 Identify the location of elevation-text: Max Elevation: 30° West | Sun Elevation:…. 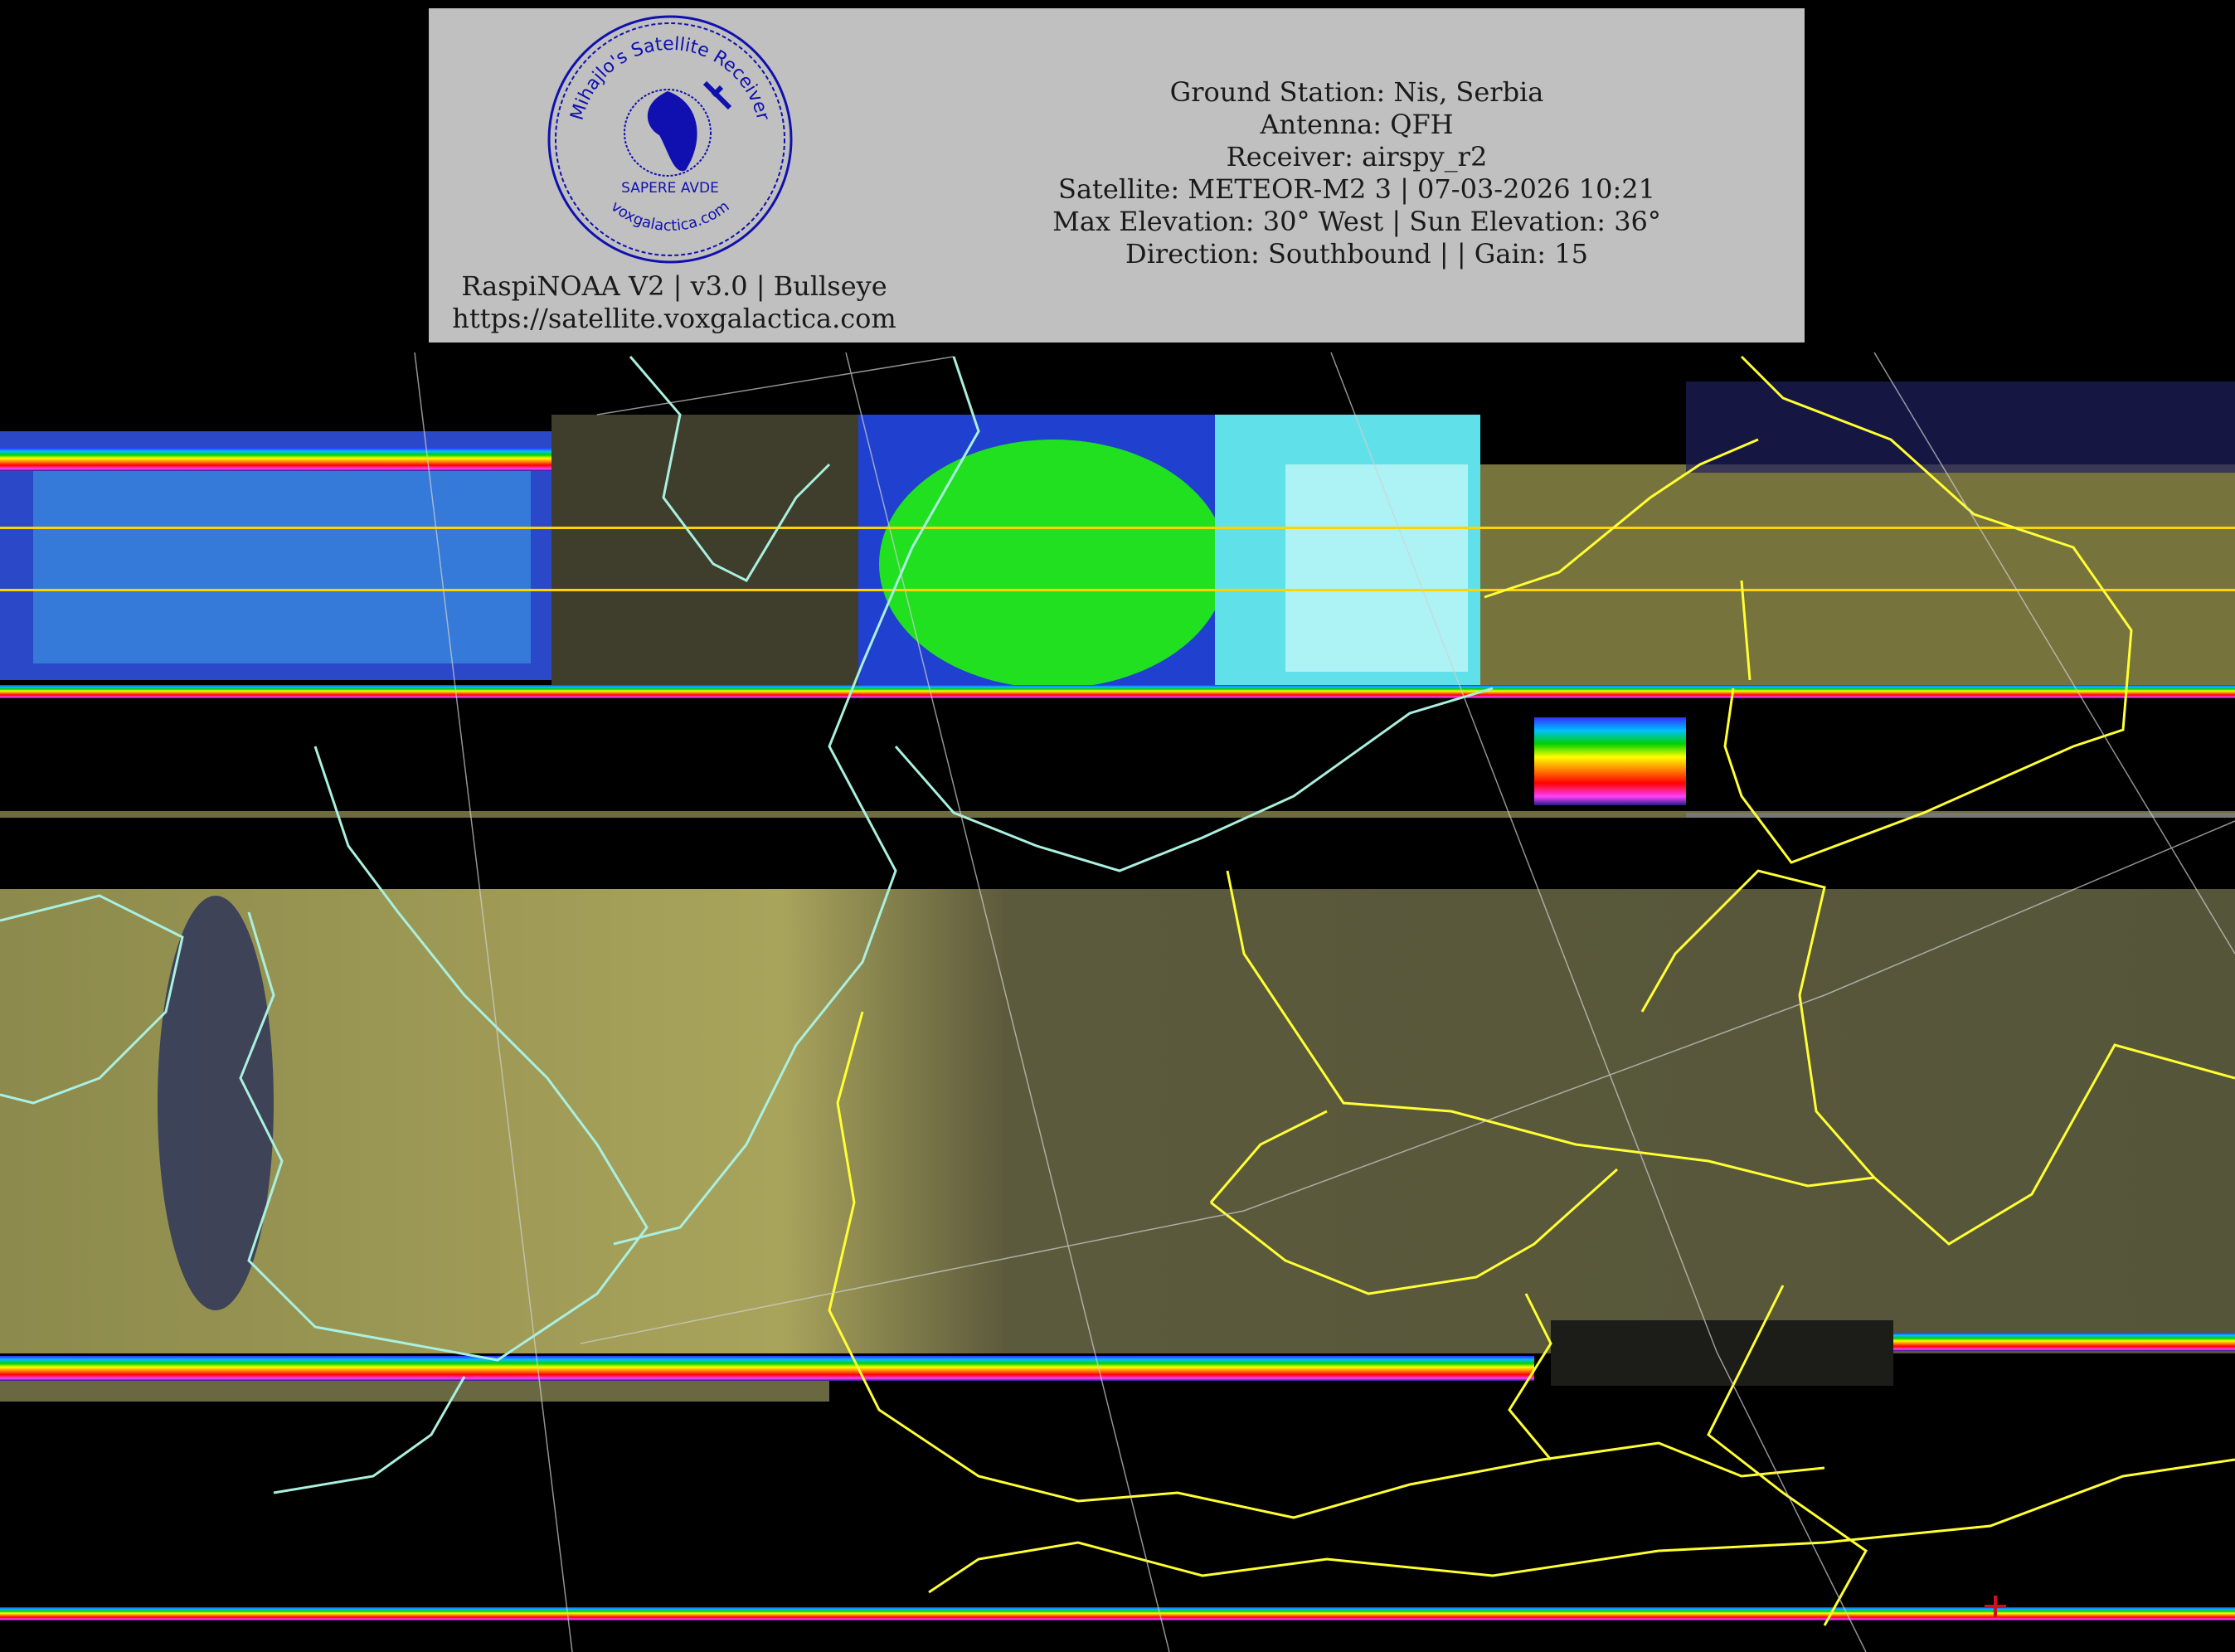
(1356, 221).